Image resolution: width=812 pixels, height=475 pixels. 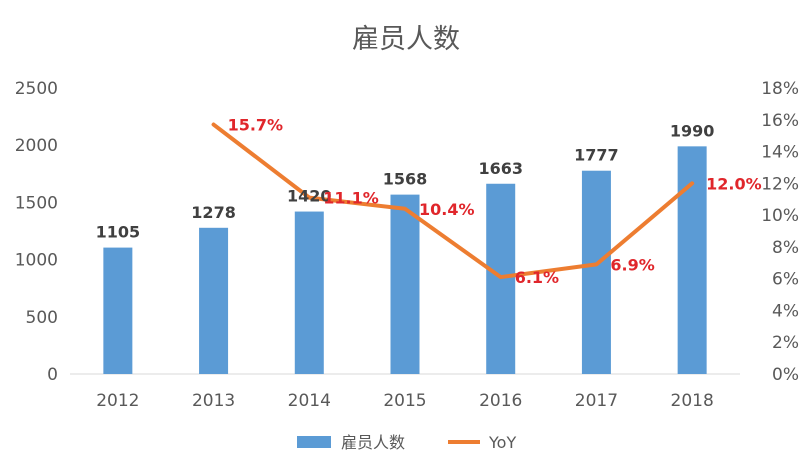 What do you see at coordinates (309, 196) in the screenshot?
I see `bar-data-label: 1420` at bounding box center [309, 196].